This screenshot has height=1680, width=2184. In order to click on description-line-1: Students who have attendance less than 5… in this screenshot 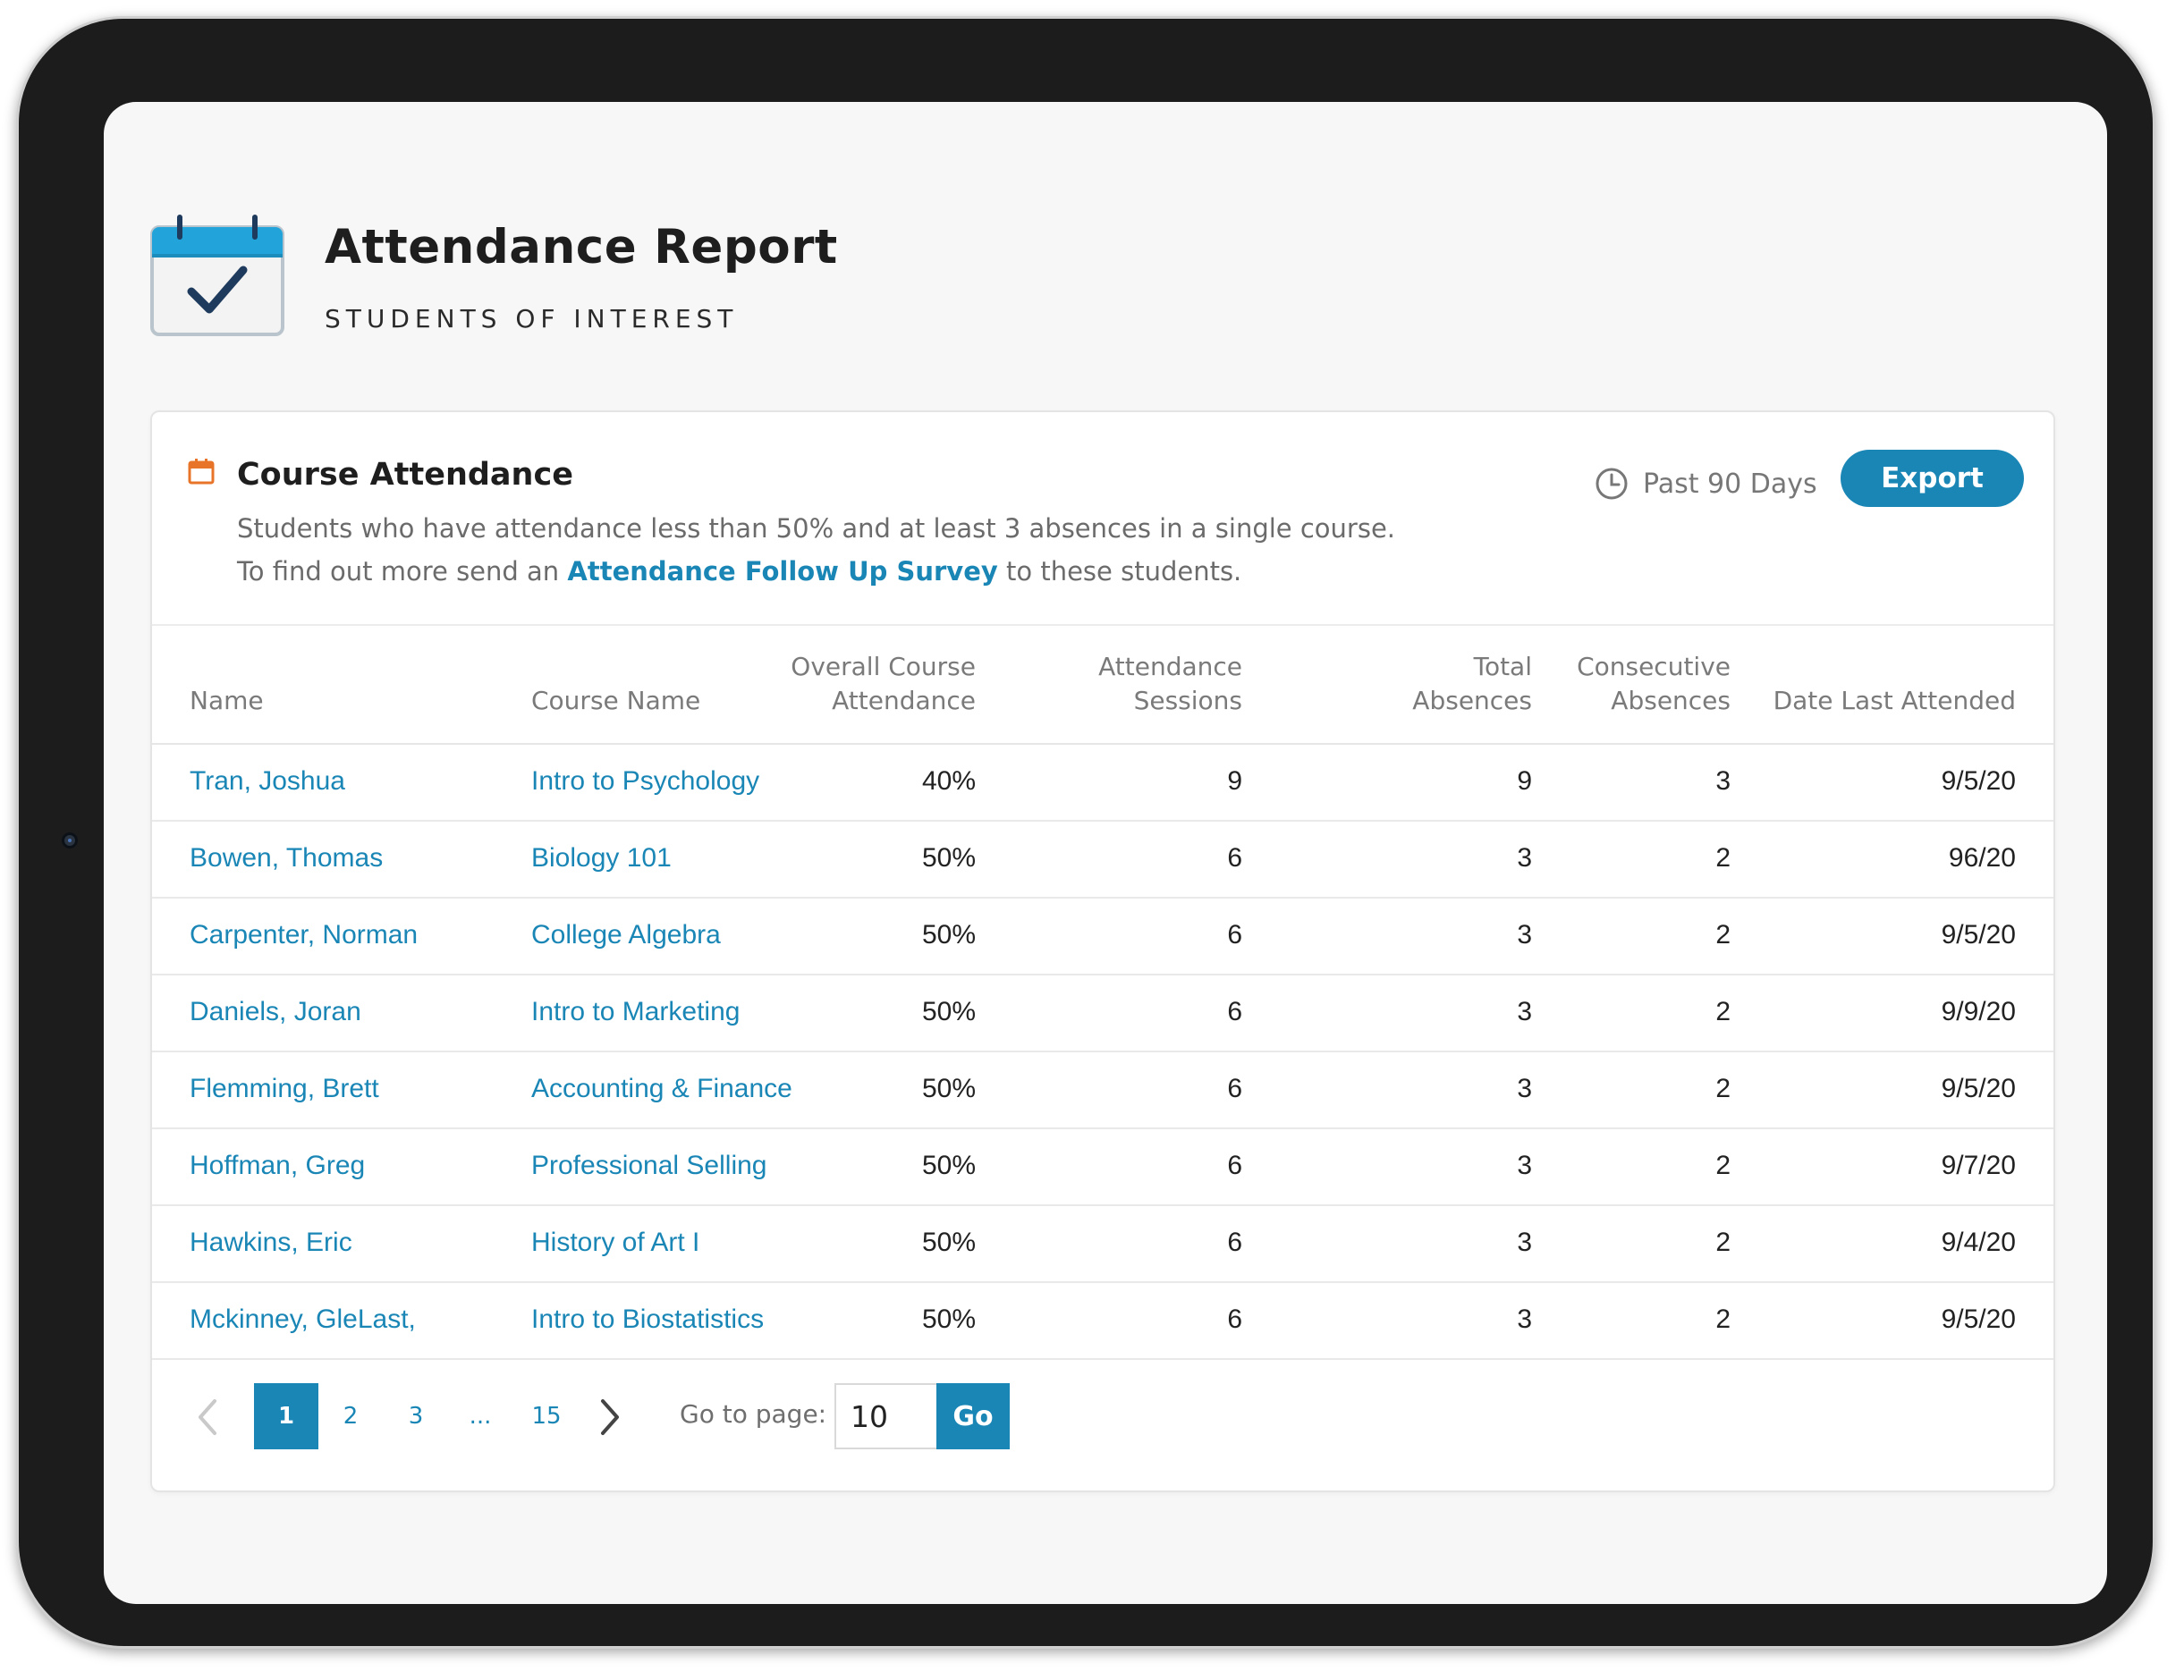, I will do `click(816, 528)`.